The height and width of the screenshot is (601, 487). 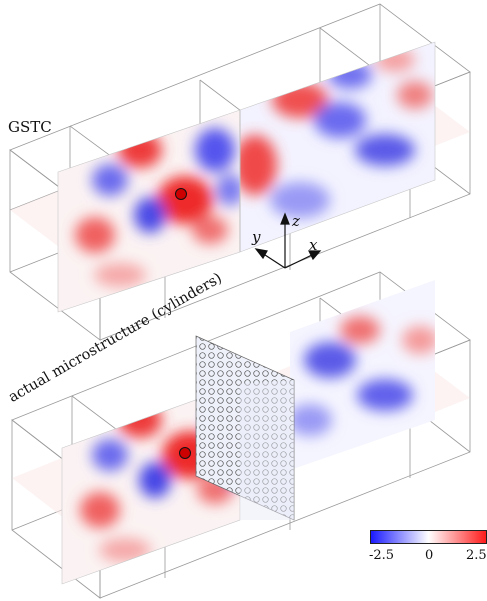 I want to click on colorbar, so click(x=428, y=537).